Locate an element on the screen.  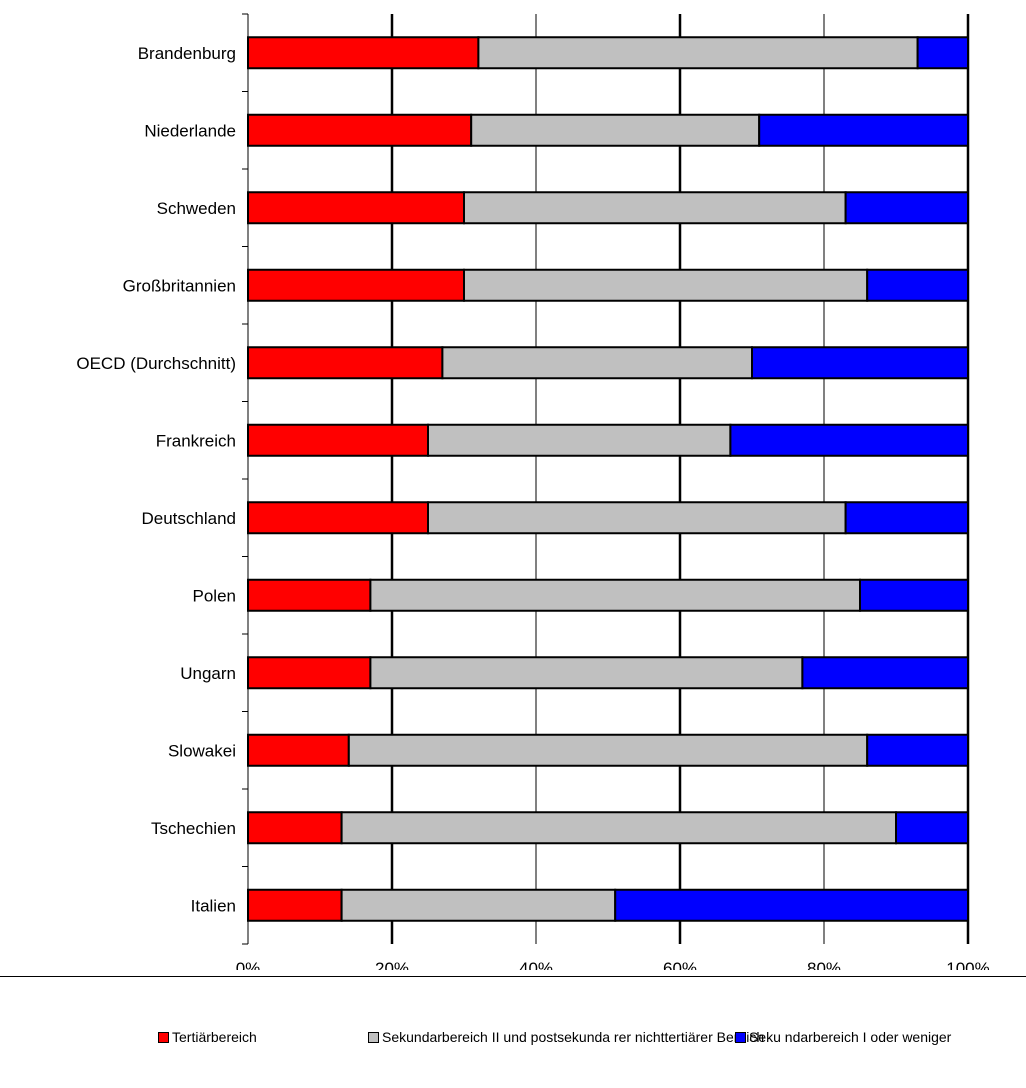
category-label: Niederlande is located at coordinates (190, 130).